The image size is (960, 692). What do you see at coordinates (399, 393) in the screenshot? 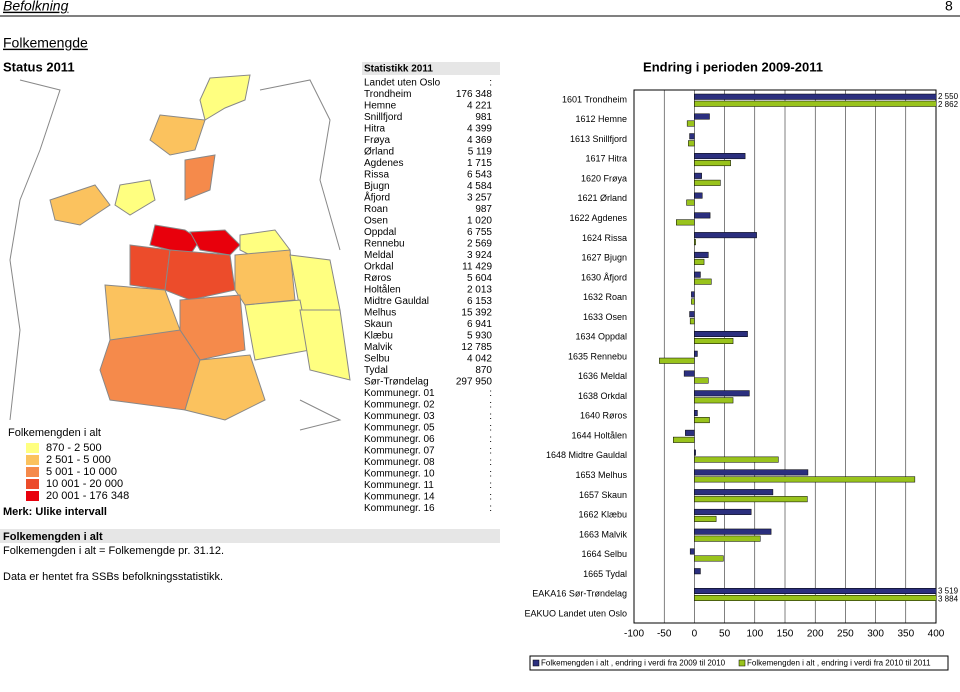
I see `table-cell: Kommunegr. 01` at bounding box center [399, 393].